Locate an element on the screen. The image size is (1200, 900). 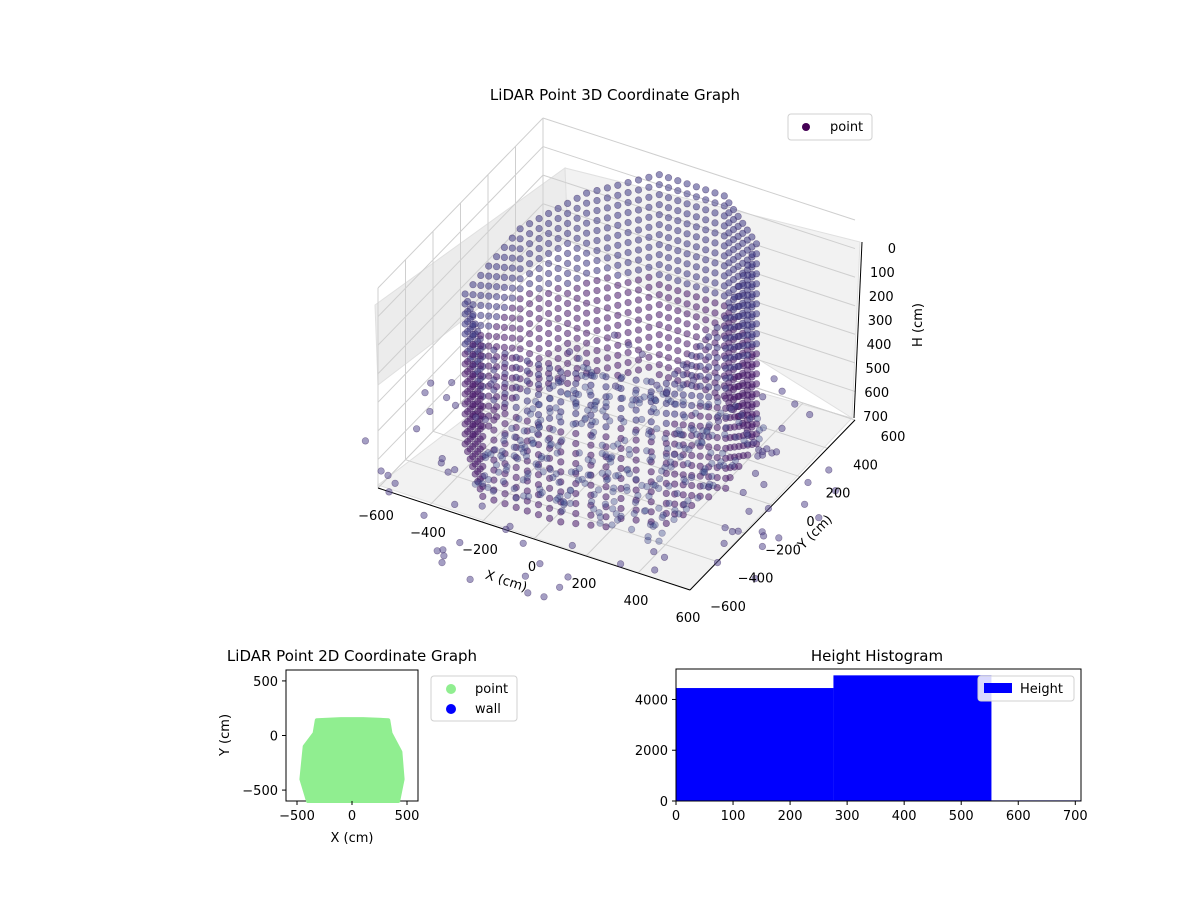
x-tick-label-2d: 0 is located at coordinates (352, 816).